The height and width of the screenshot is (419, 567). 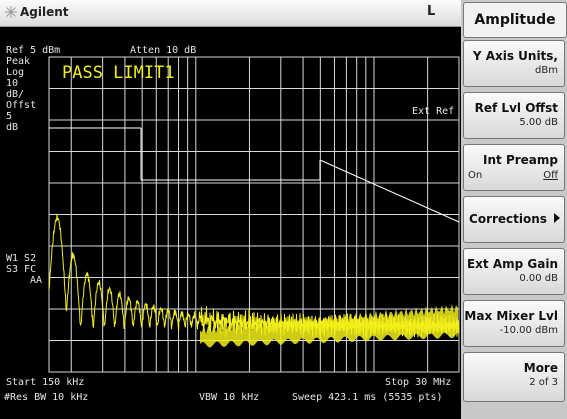 What do you see at coordinates (9, 116) in the screenshot?
I see `offset-value: 5` at bounding box center [9, 116].